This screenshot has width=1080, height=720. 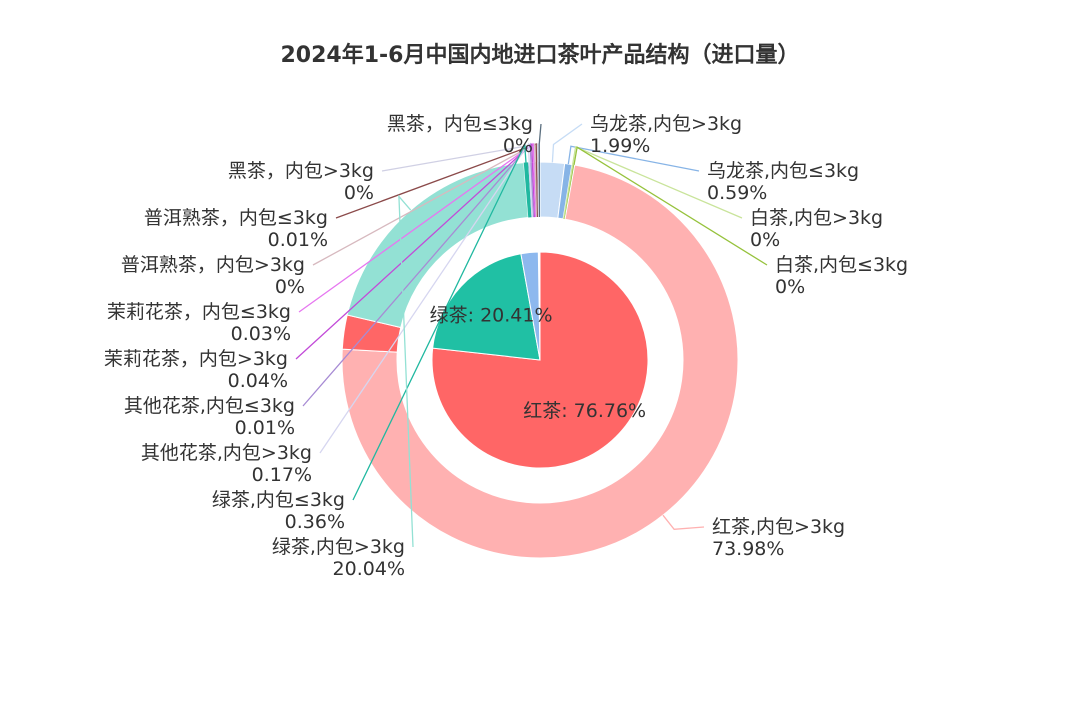 I want to click on outer-slice-pct-label: 20.04%, so click(x=369, y=569).